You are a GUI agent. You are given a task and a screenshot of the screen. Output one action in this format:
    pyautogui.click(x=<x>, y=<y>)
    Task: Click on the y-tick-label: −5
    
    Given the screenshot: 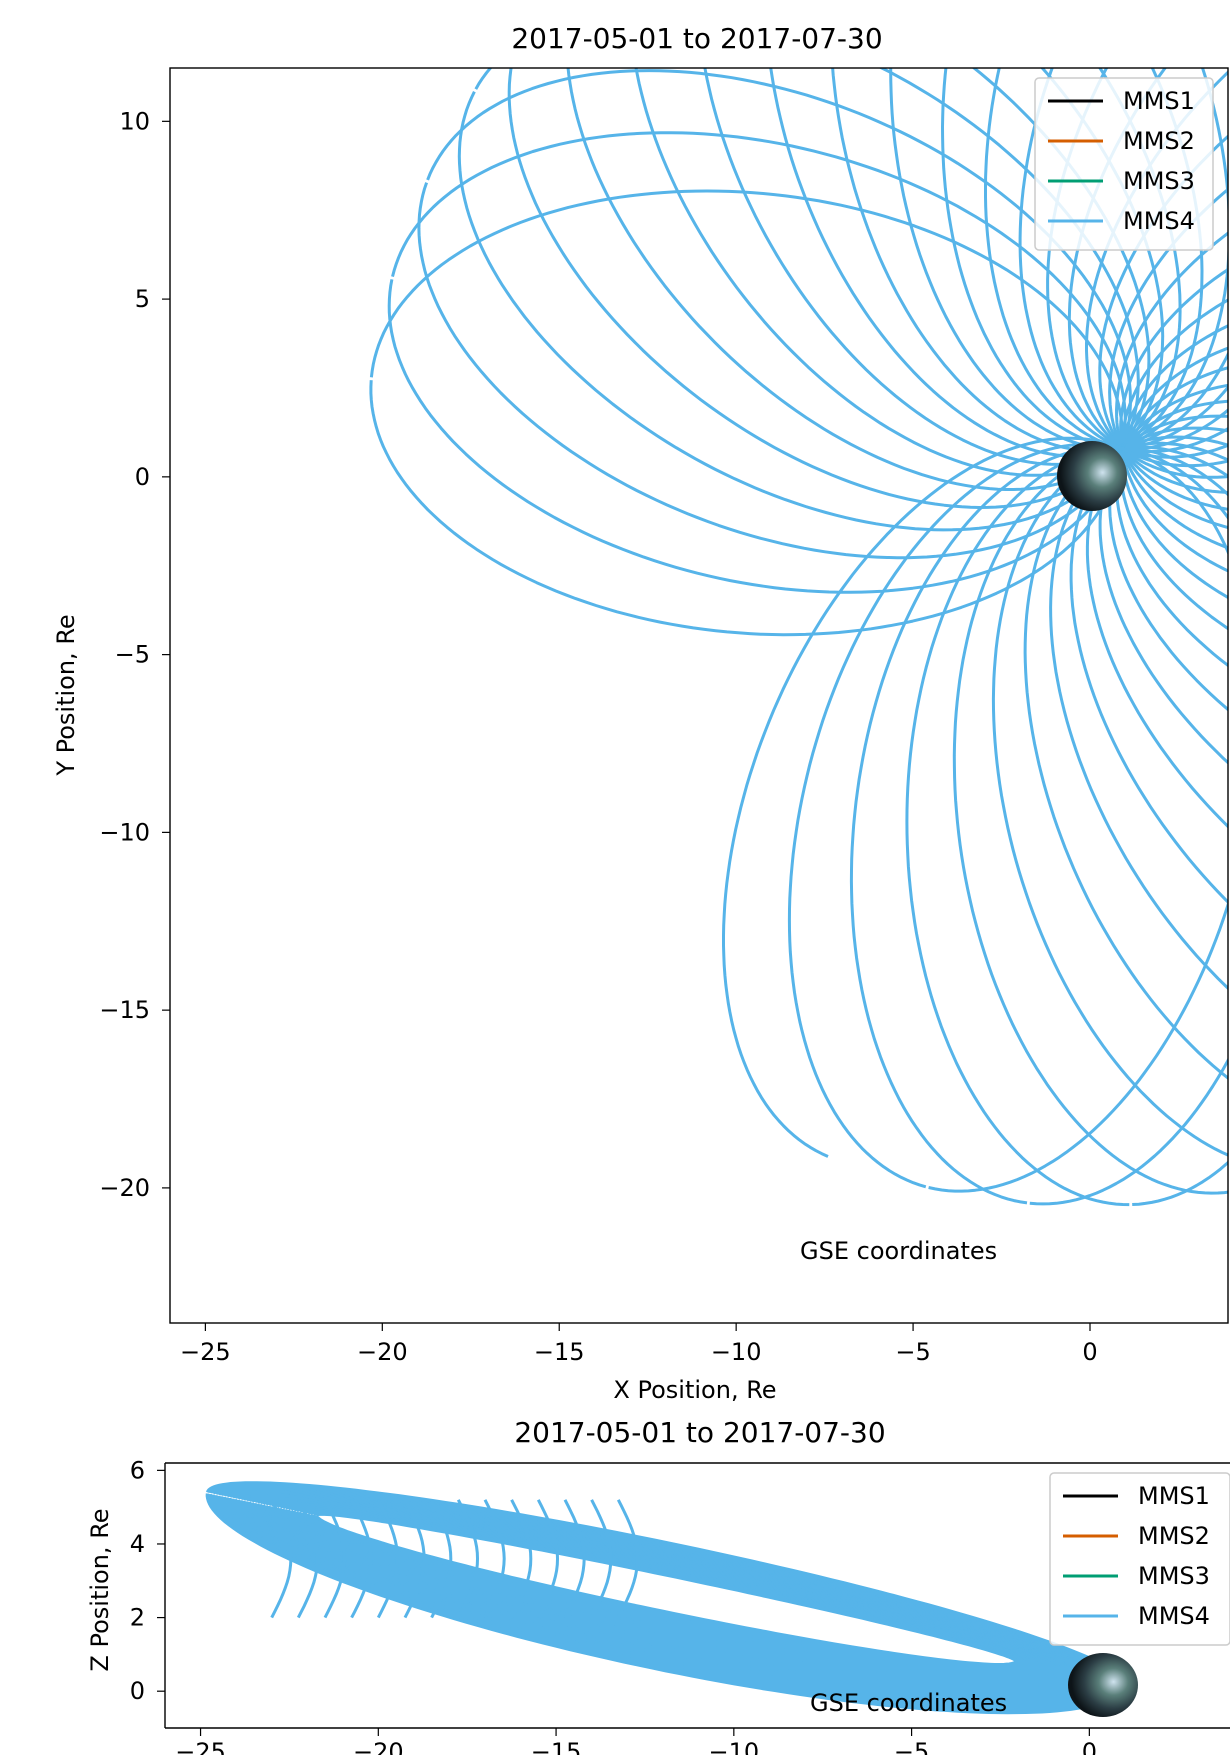 What is the action you would take?
    pyautogui.click(x=132, y=655)
    